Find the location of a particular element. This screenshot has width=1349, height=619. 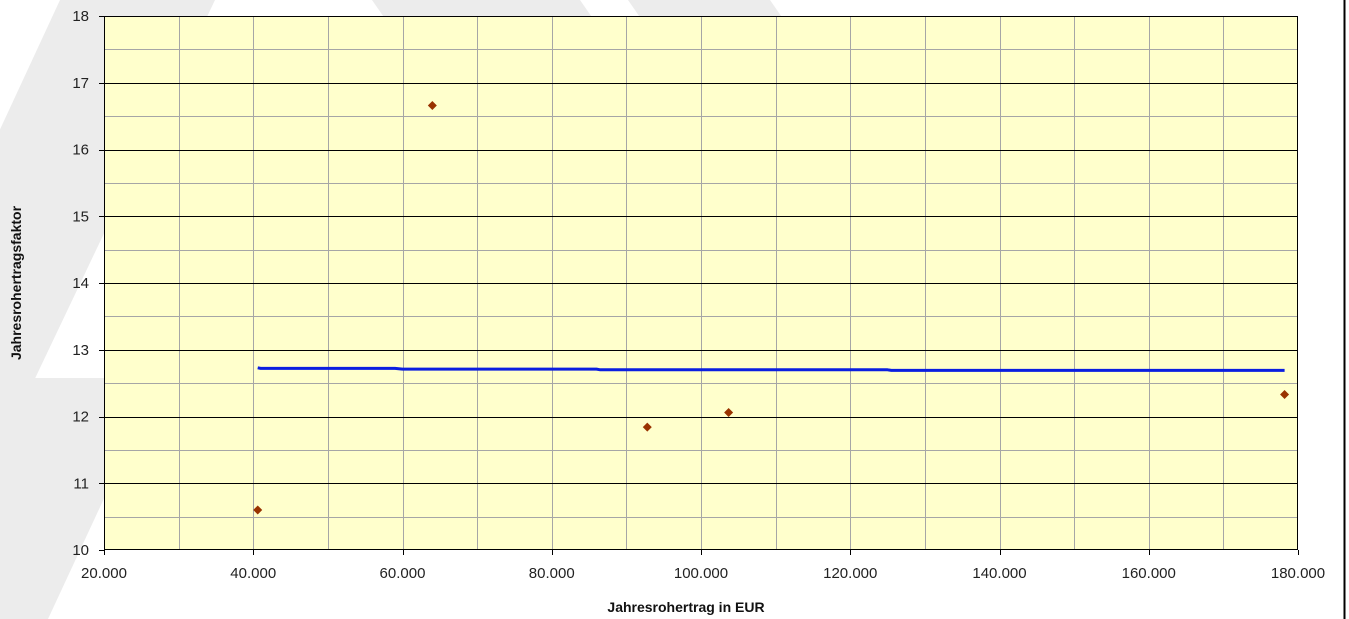

y-tick-label: 13 is located at coordinates (80, 350).